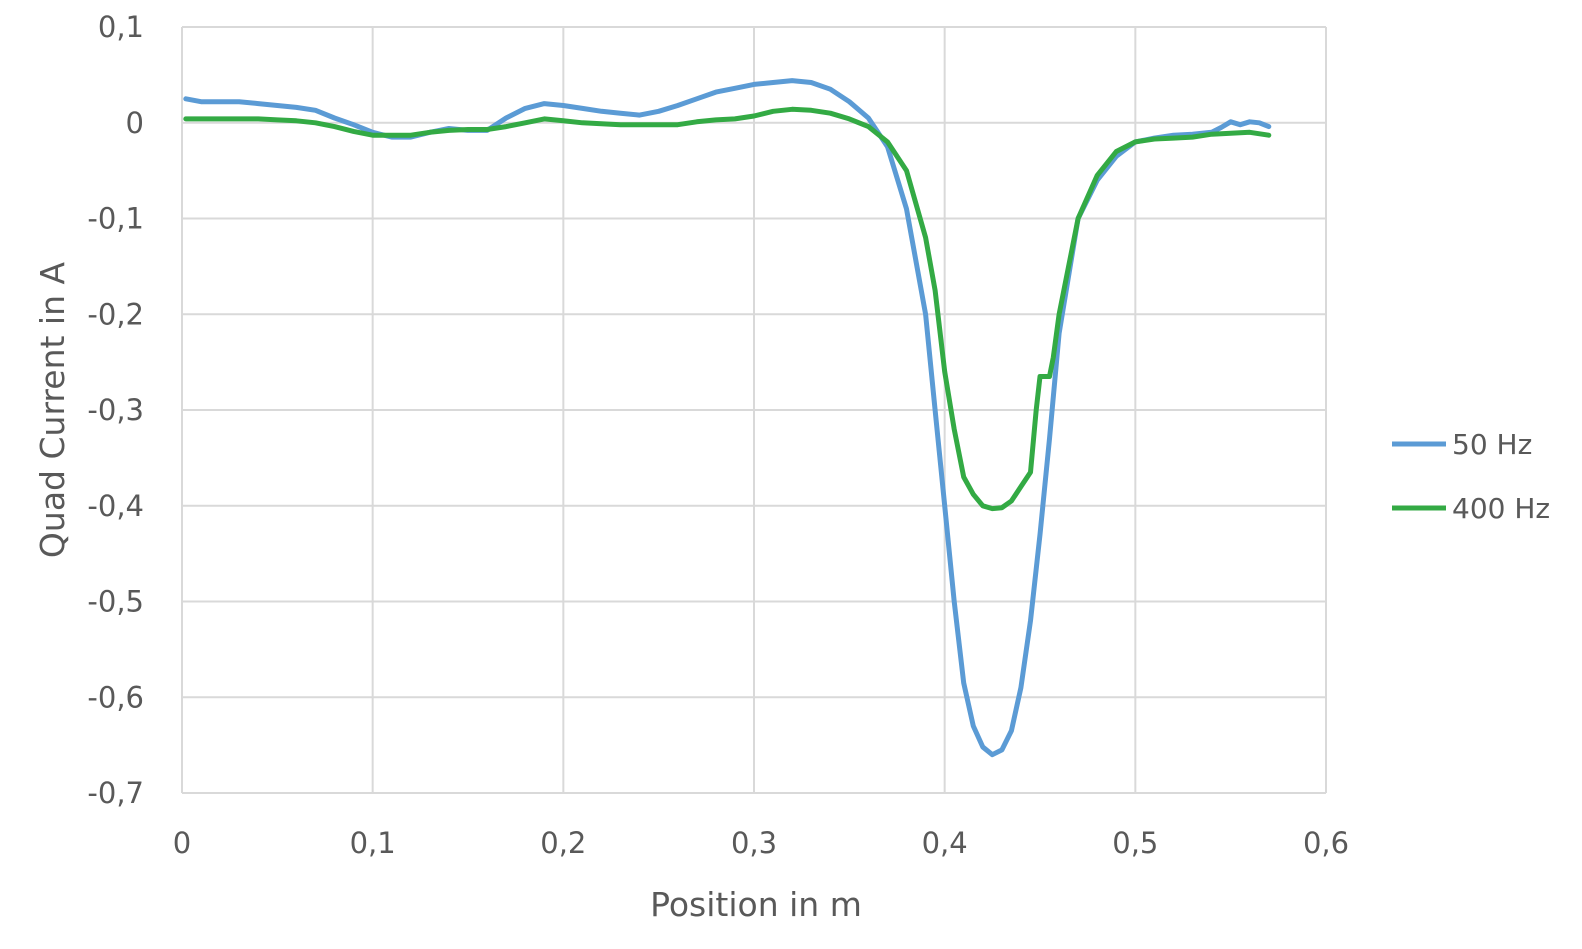  What do you see at coordinates (115, 506) in the screenshot?
I see `y-tick-label: -0,4` at bounding box center [115, 506].